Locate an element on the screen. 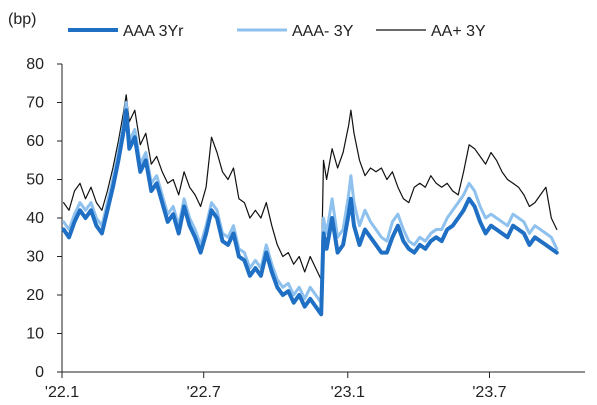 This screenshot has height=405, width=597. y-tick-label: 60 is located at coordinates (35, 141).